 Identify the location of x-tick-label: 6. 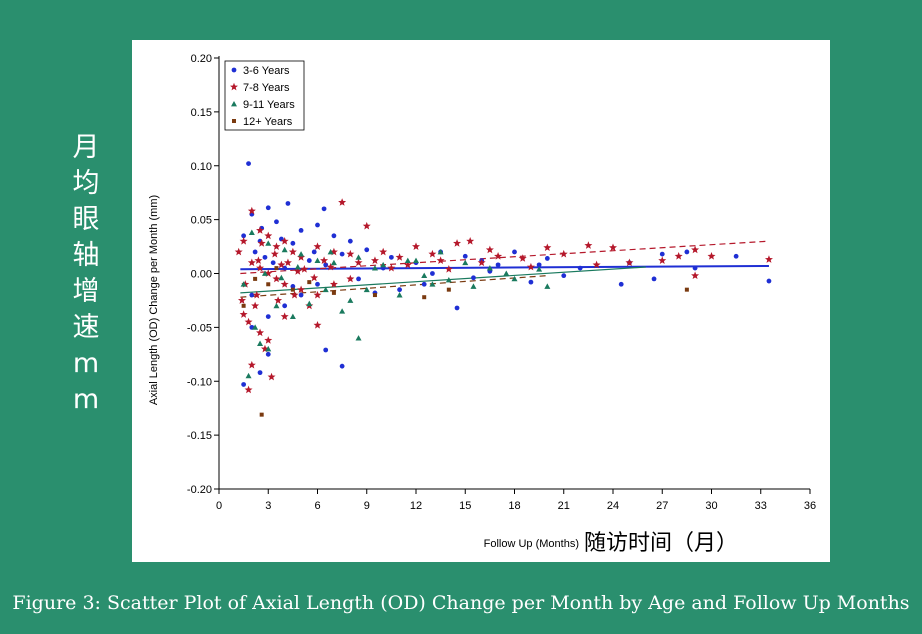
(317, 506).